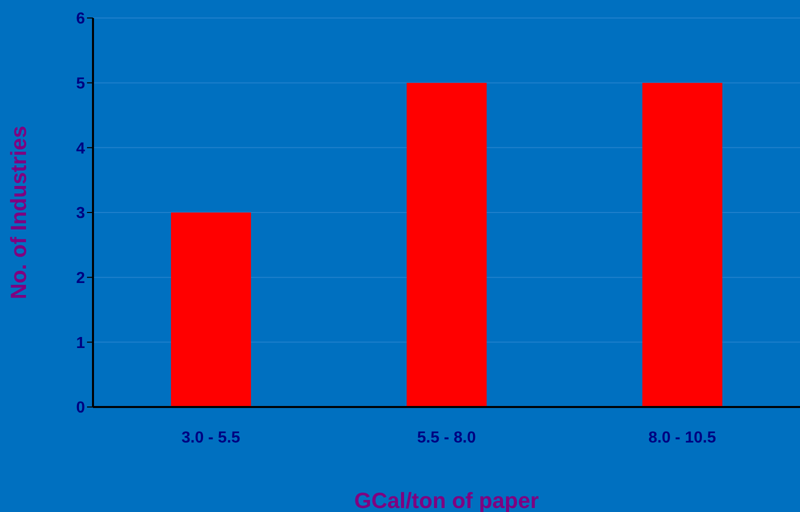  I want to click on x-tick-label: 5.5 - 8.0, so click(446, 437).